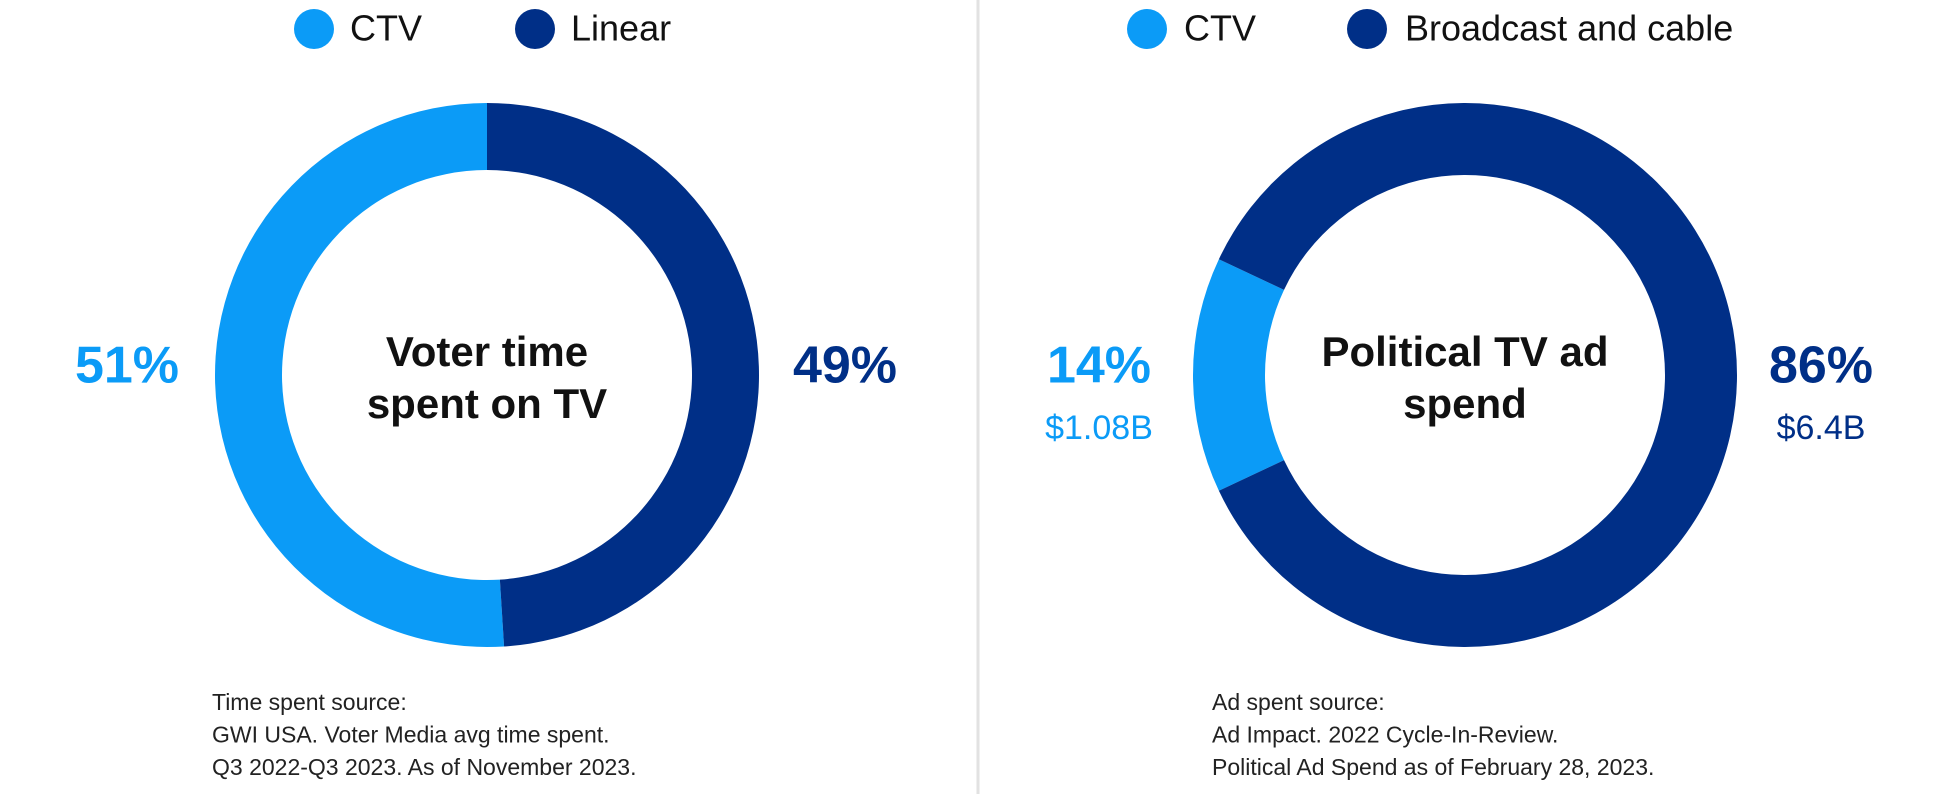 The width and height of the screenshot is (1960, 794). Describe the element at coordinates (309, 702) in the screenshot. I see `source-note: Time spent source:` at that location.